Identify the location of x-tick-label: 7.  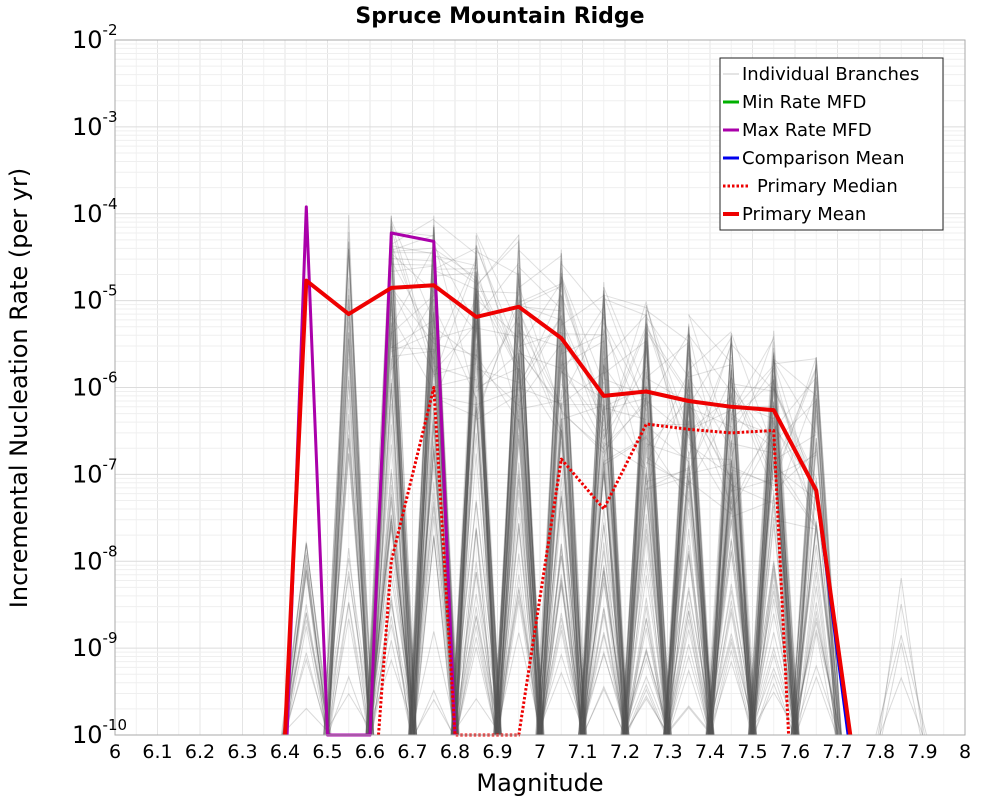
(540, 752).